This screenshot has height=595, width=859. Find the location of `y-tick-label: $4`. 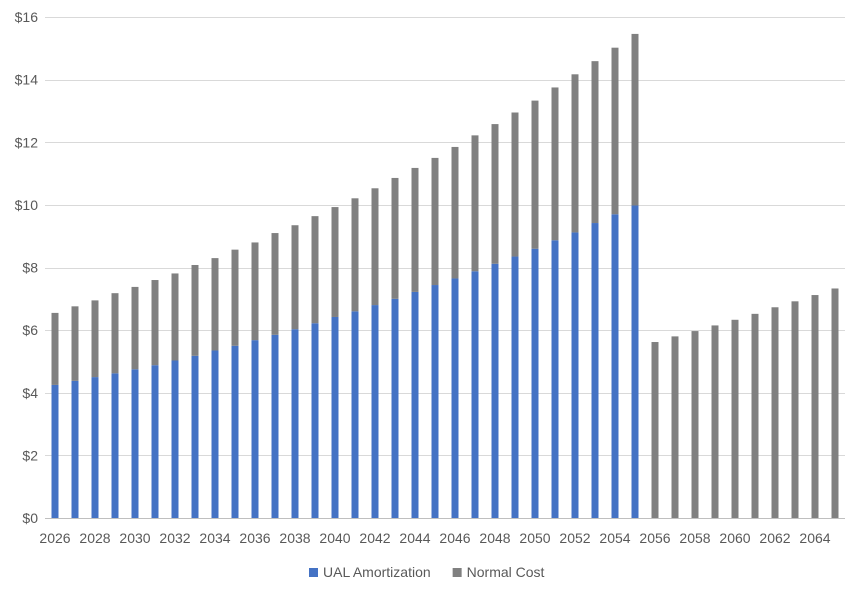

y-tick-label: $4 is located at coordinates (30, 393).